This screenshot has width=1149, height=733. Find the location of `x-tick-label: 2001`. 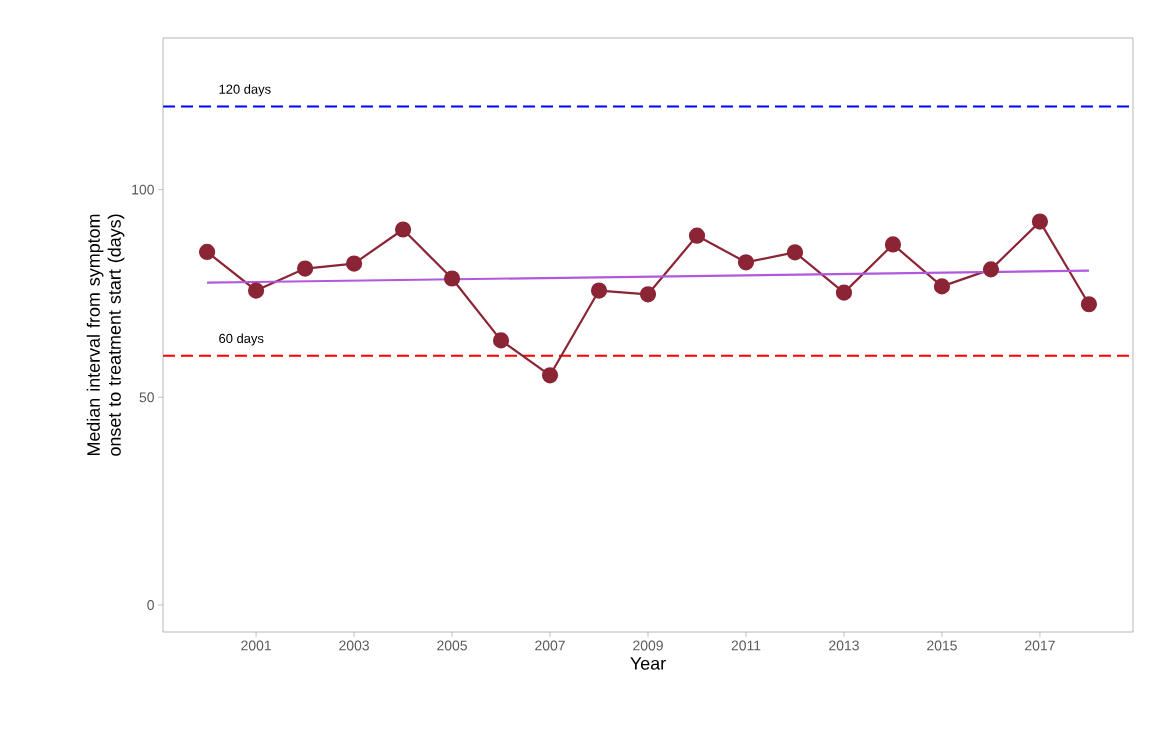

x-tick-label: 2001 is located at coordinates (256, 645).